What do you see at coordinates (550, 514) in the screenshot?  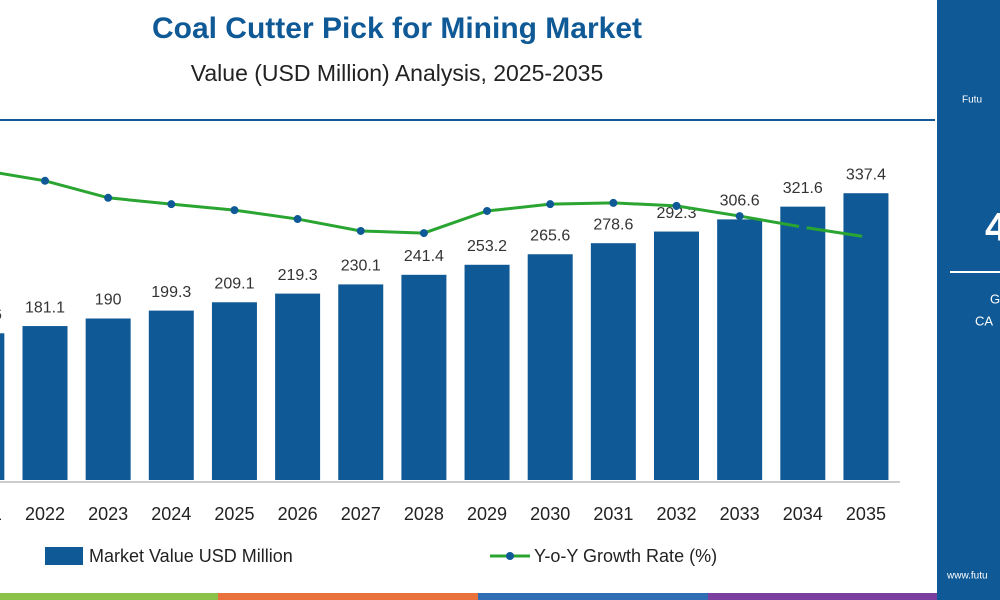 I see `x-tick-label: 2030` at bounding box center [550, 514].